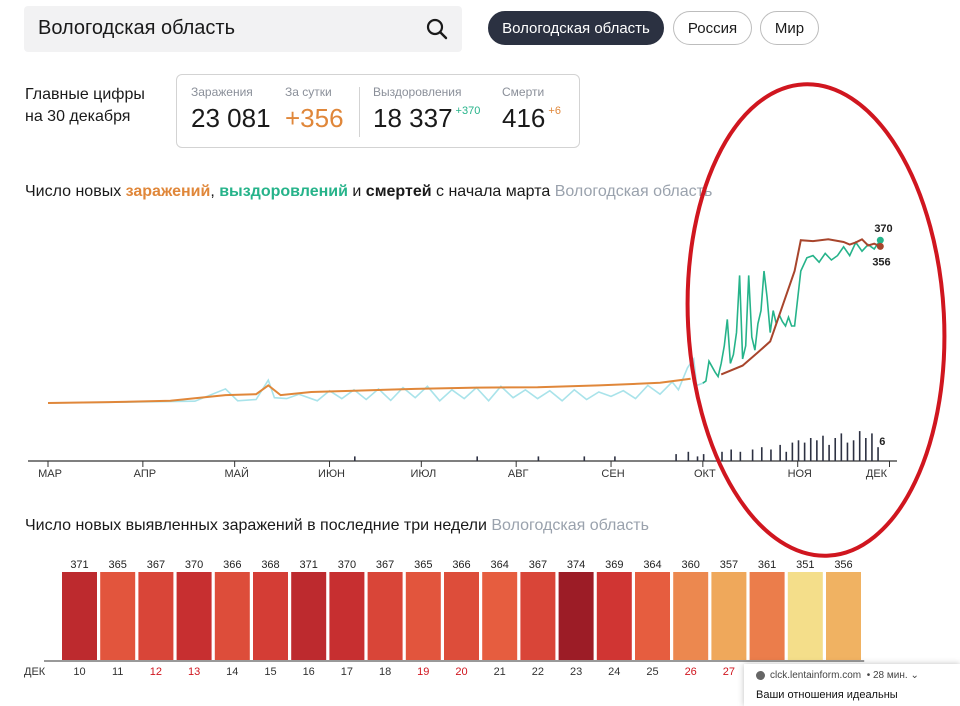 Image resolution: width=960 pixels, height=706 pixels. Describe the element at coordinates (145, 474) in the screenshot. I see `month-label-1: АПР` at that location.